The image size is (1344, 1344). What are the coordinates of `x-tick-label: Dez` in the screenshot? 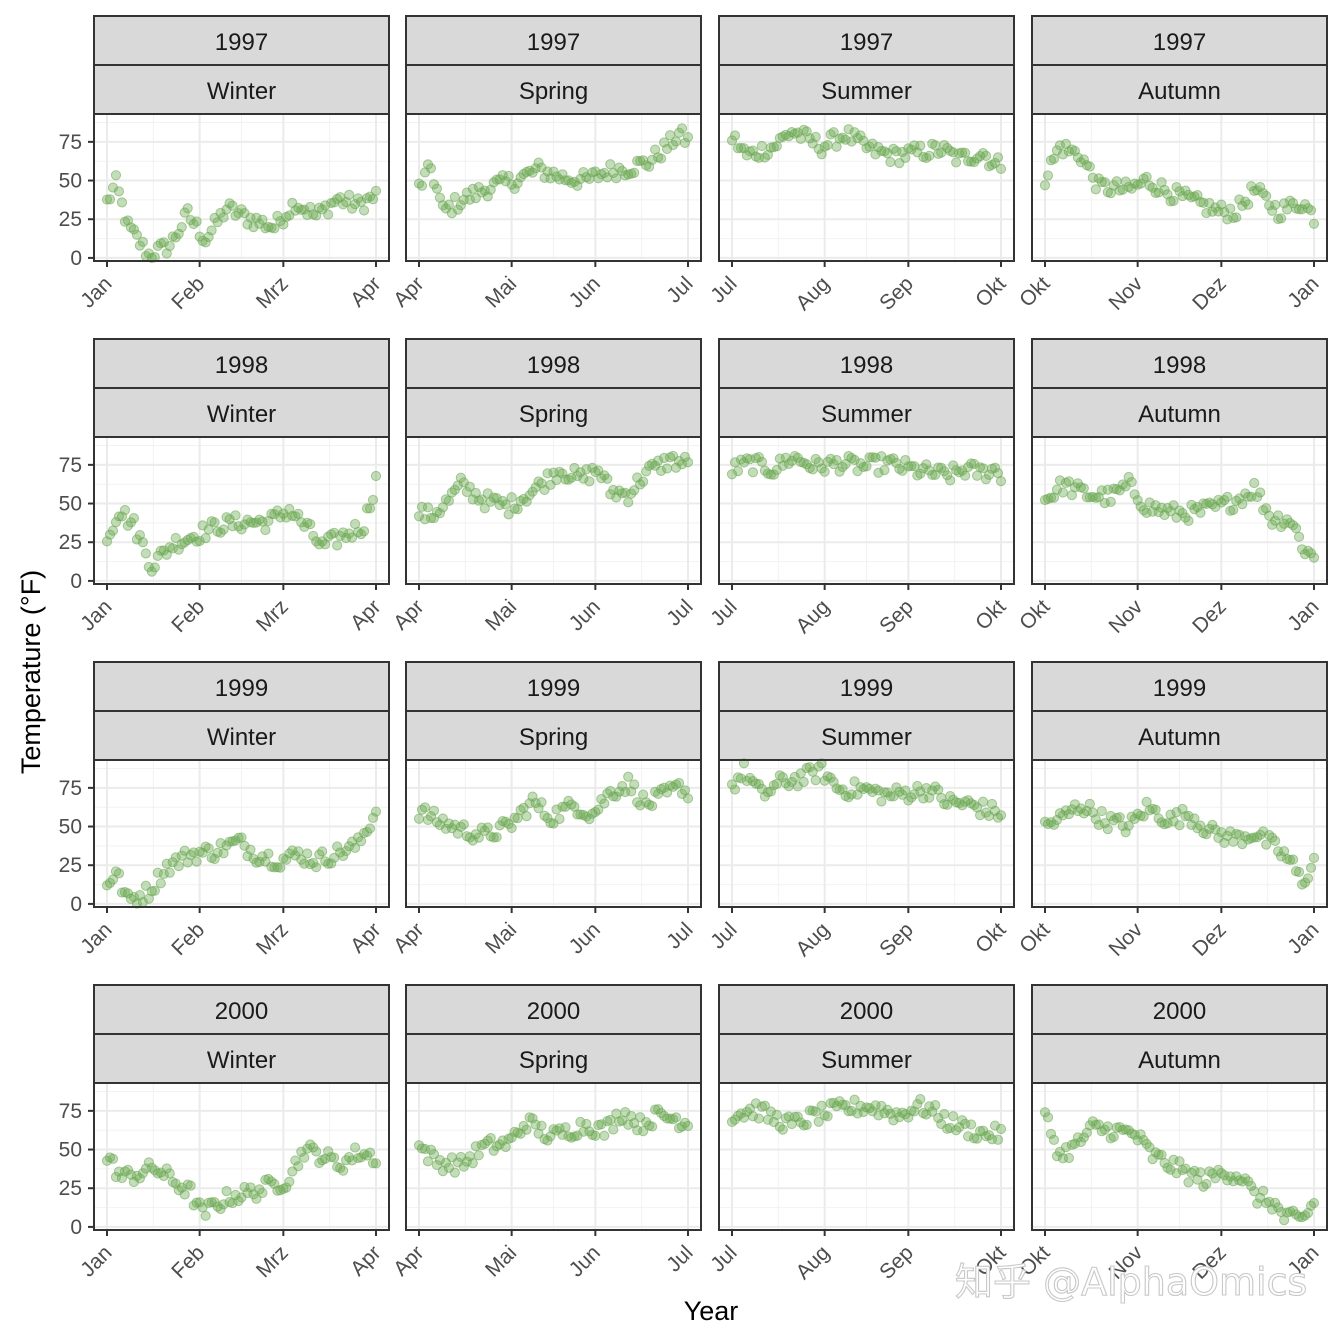 It's located at (1209, 939).